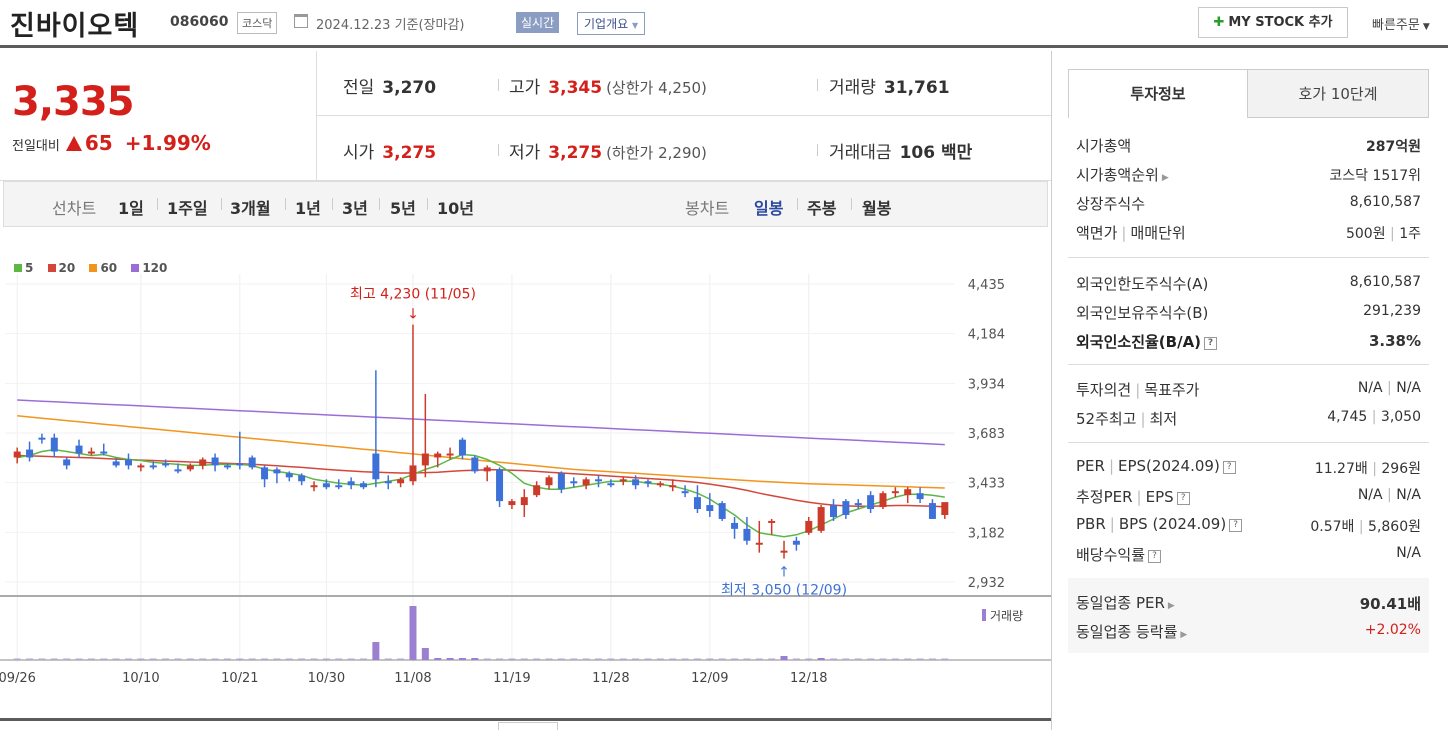 This screenshot has width=1448, height=730. Describe the element at coordinates (308, 208) in the screenshot. I see `period-tab-1y: 1년` at that location.